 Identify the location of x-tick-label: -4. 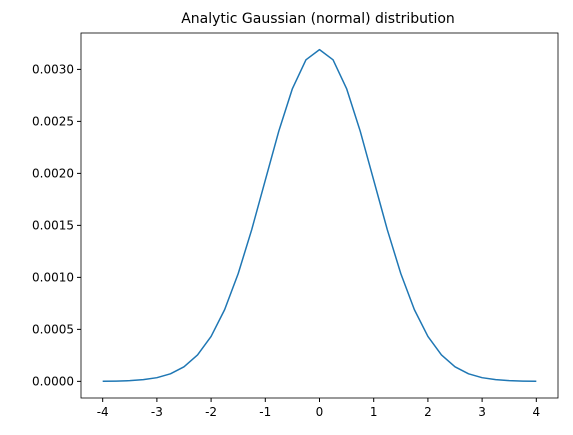
(103, 412).